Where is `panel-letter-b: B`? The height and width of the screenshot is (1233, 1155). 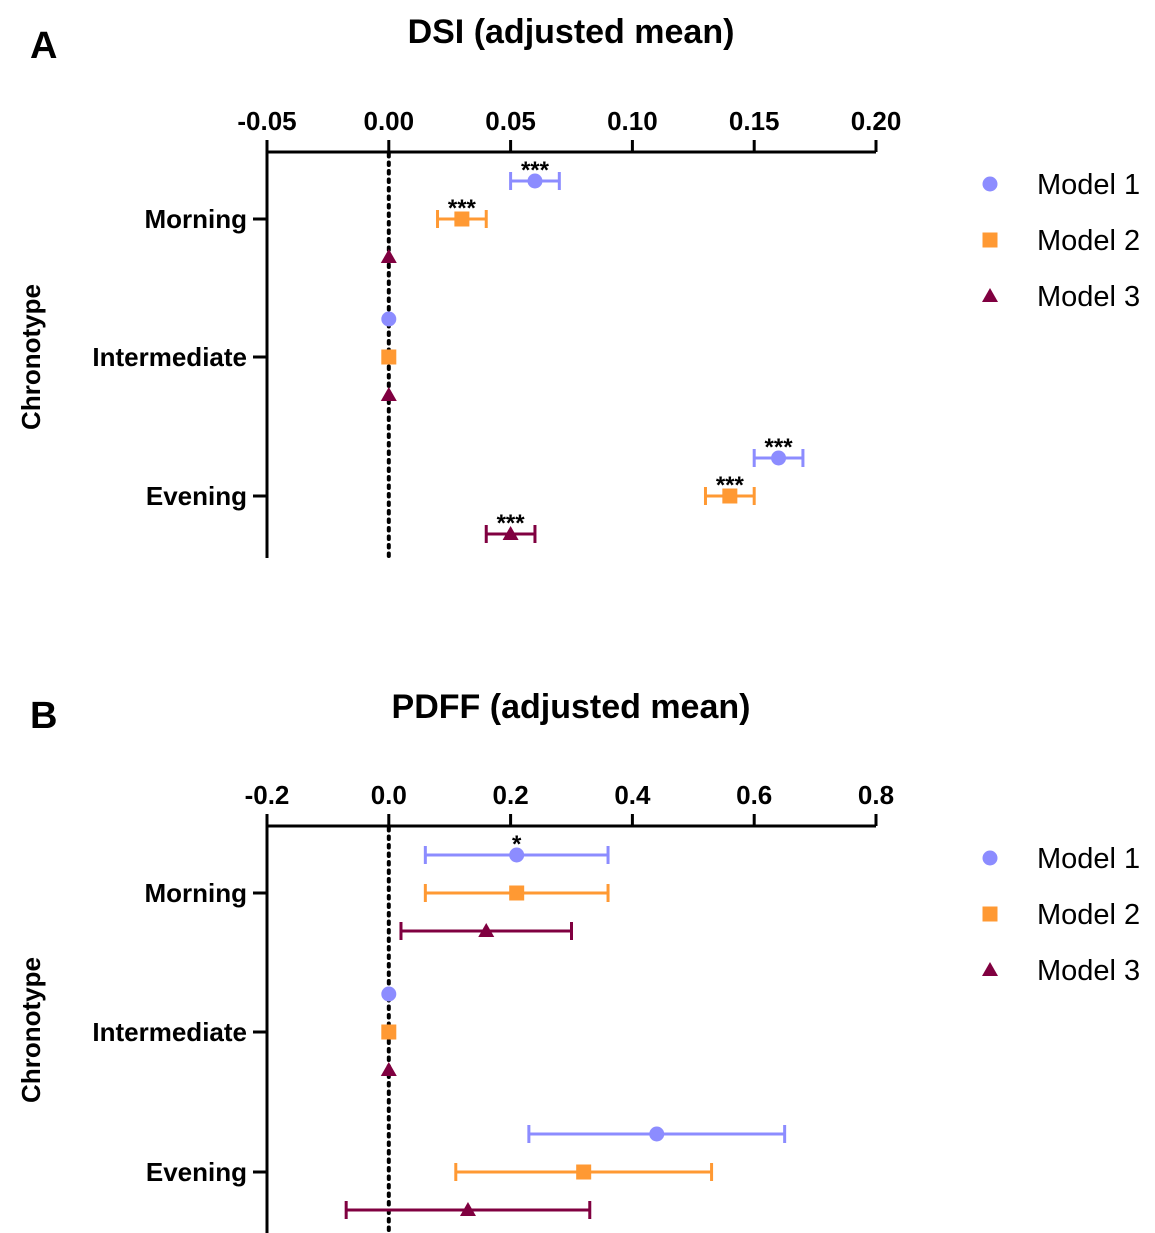
panel-letter-b: B is located at coordinates (43, 716).